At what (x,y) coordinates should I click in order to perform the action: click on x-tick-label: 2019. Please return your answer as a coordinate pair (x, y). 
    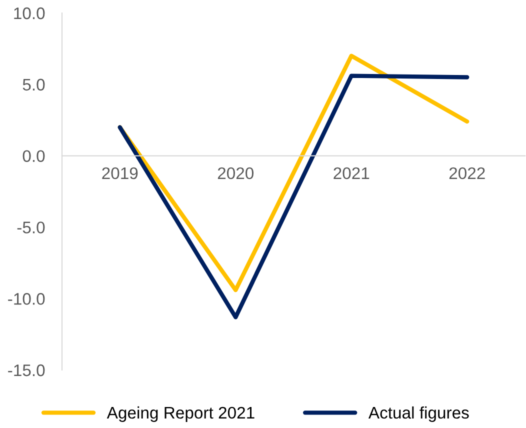
    Looking at the image, I should click on (120, 173).